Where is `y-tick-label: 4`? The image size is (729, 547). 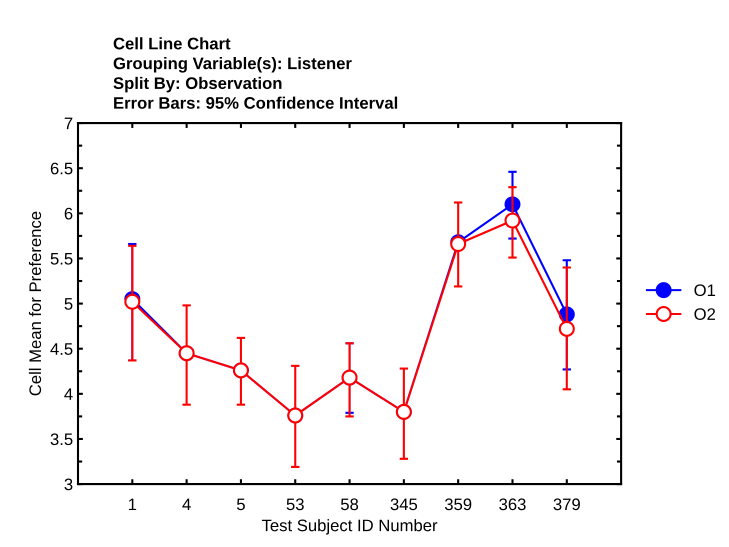 y-tick-label: 4 is located at coordinates (68, 394).